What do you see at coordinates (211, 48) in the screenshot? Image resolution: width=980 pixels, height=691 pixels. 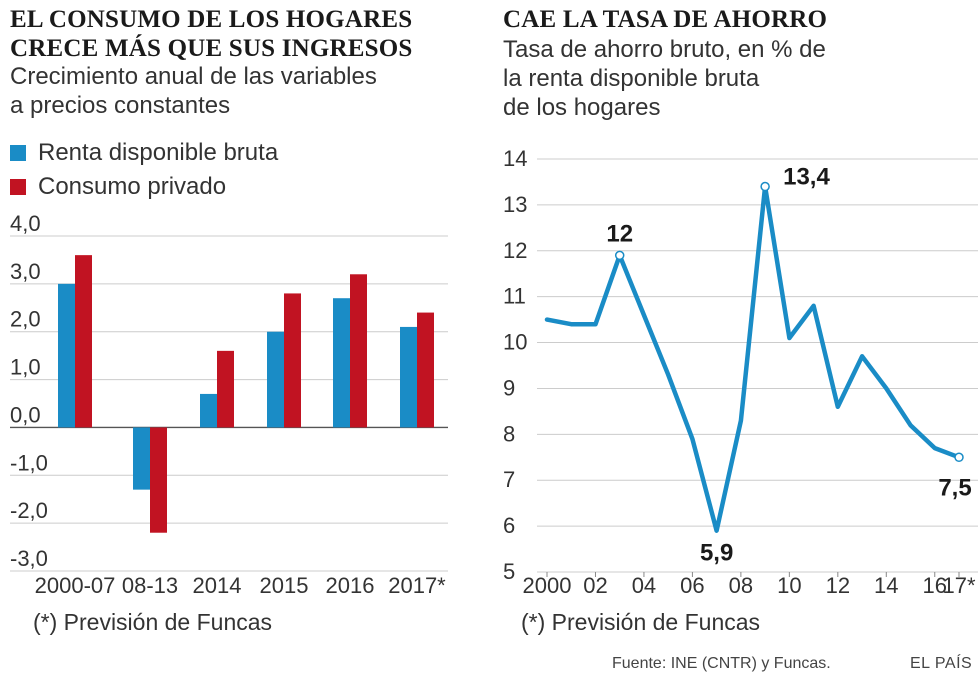 I see `left-title-line-2: CRECE MÁS QUE SUS INGRESOS` at bounding box center [211, 48].